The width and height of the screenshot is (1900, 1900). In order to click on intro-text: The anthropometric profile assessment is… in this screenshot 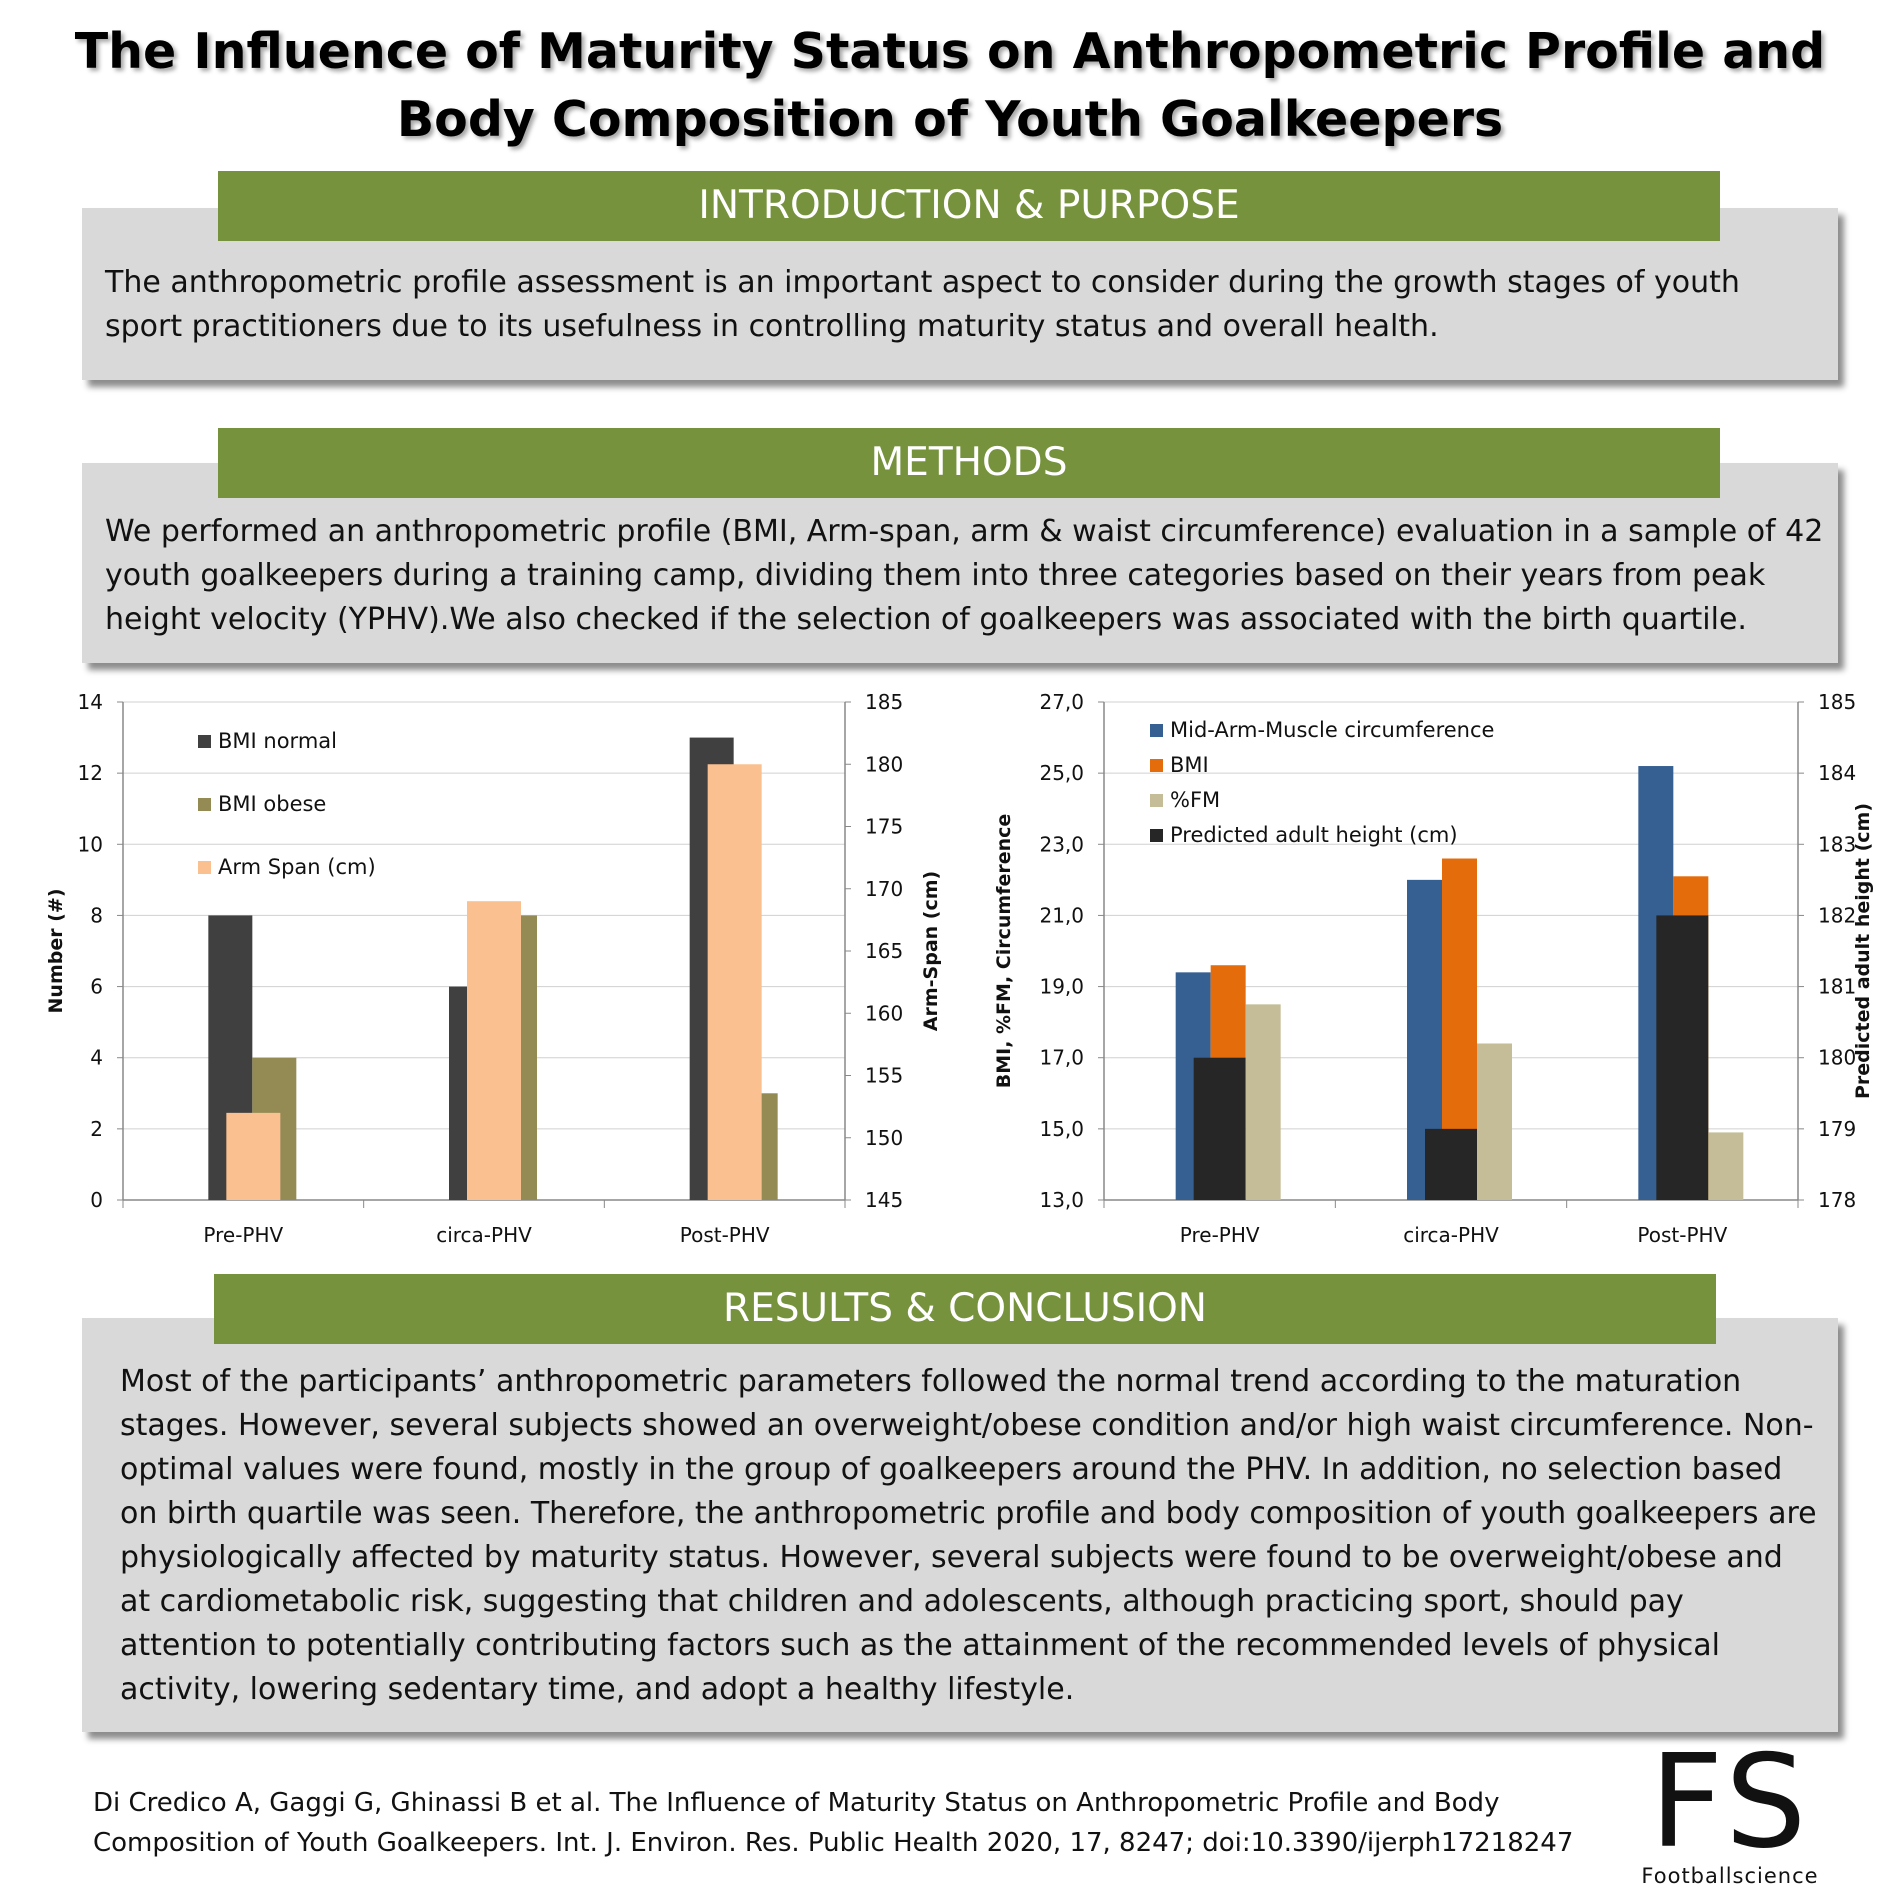, I will do `click(922, 304)`.